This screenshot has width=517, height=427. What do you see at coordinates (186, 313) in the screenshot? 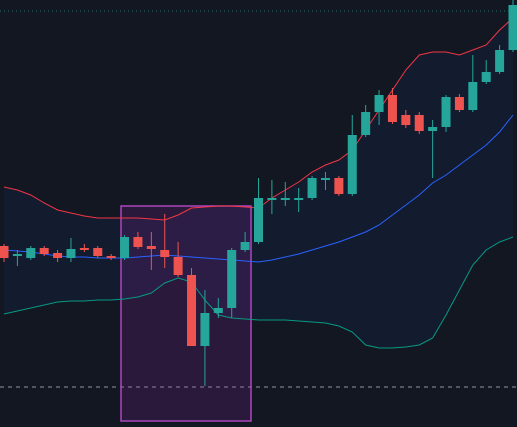
I see `highlight-box` at bounding box center [186, 313].